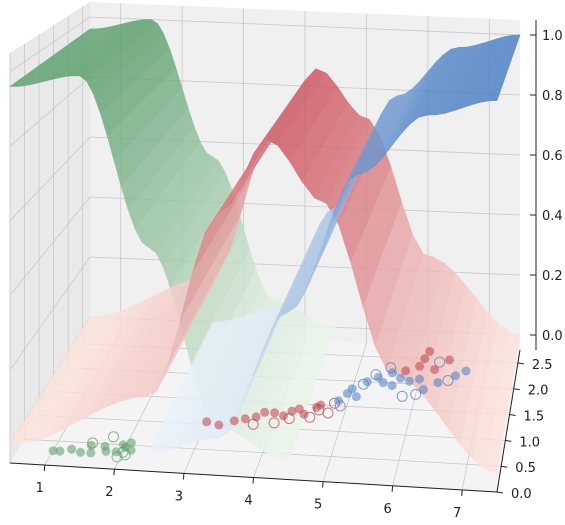 Image resolution: width=565 pixels, height=525 pixels. What do you see at coordinates (552, 36) in the screenshot?
I see `z-tick-label: 1.0` at bounding box center [552, 36].